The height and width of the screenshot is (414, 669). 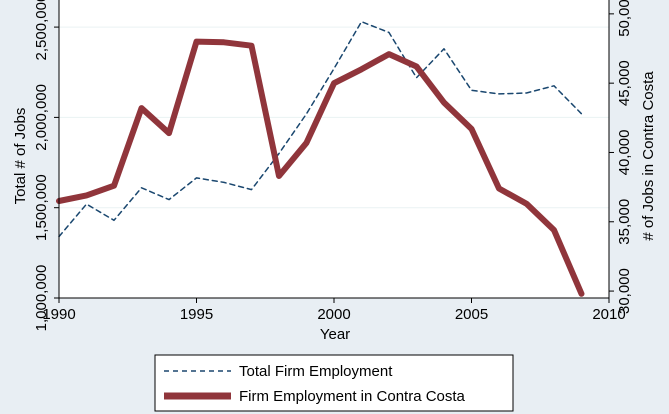 I want to click on y-left-tick-label: 1,500,000, so click(x=41, y=207).